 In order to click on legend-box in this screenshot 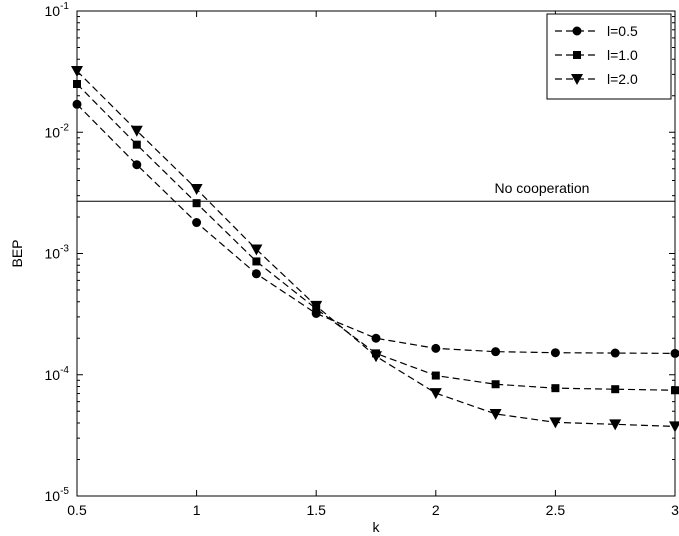, I will do `click(609, 56)`.